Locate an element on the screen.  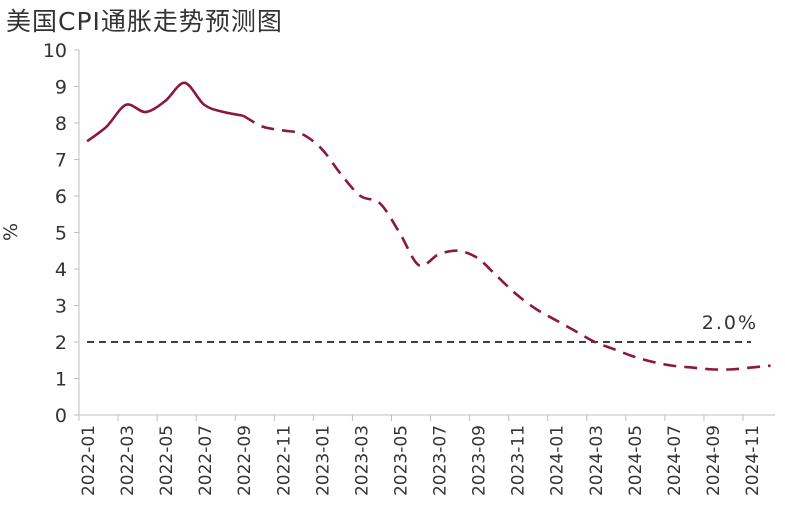
x-tick-label: 2024-07 is located at coordinates (675, 460).